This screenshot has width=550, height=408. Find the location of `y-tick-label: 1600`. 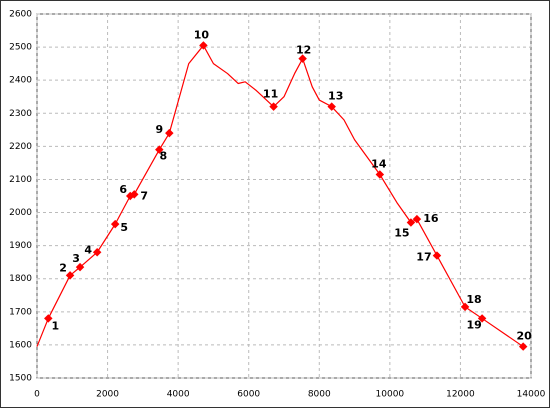

y-tick-label: 1600 is located at coordinates (20, 345).